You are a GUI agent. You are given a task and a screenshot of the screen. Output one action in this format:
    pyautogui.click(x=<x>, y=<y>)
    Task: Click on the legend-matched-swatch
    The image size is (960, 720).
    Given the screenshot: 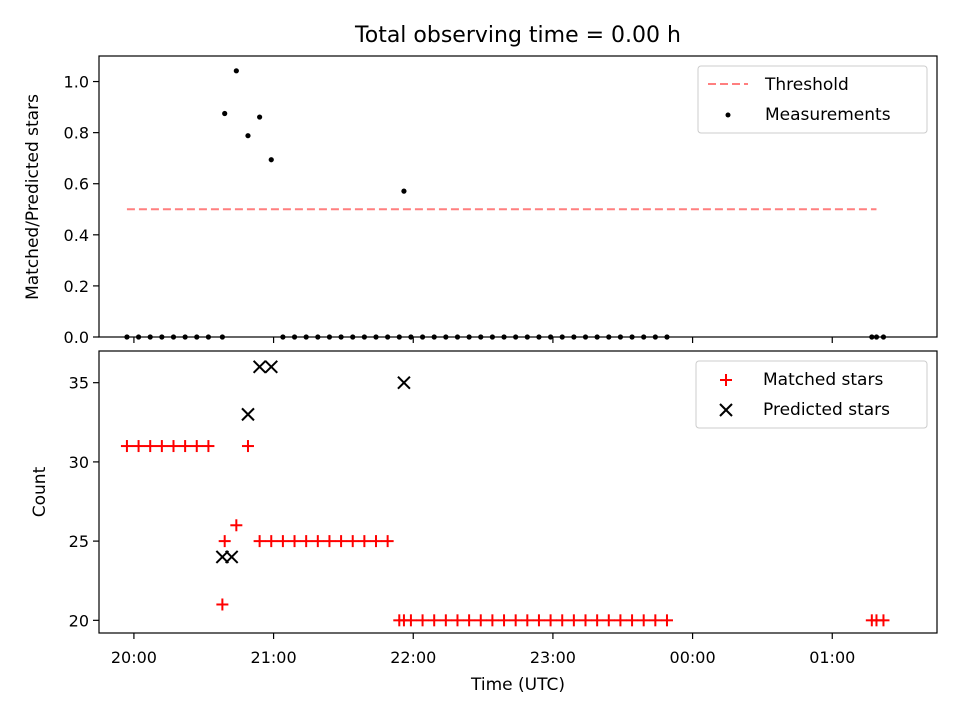 What is the action you would take?
    pyautogui.click(x=726, y=380)
    